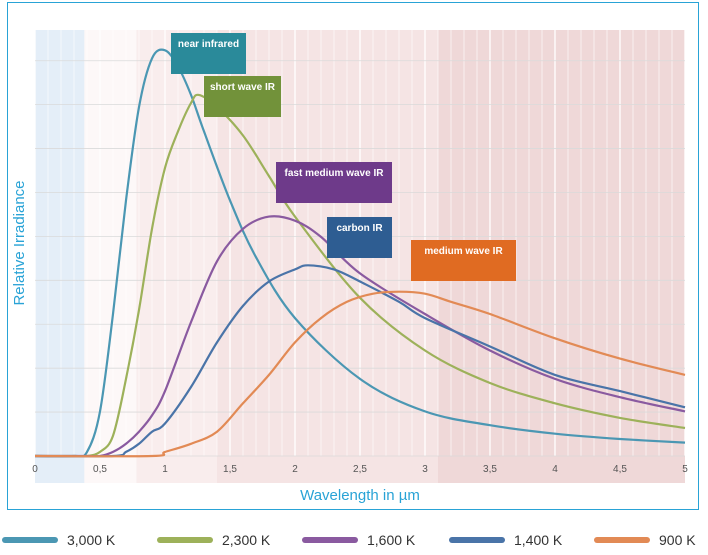  I want to click on annotation-label: short wave IR, so click(243, 87).